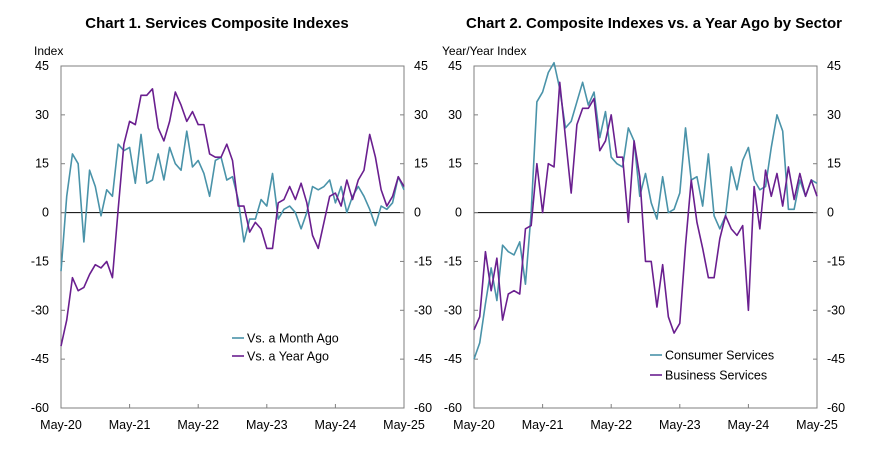 This screenshot has height=455, width=887. I want to click on chart1-legend-label-vs-a-year-ago: Vs. a Year Ago, so click(288, 357).